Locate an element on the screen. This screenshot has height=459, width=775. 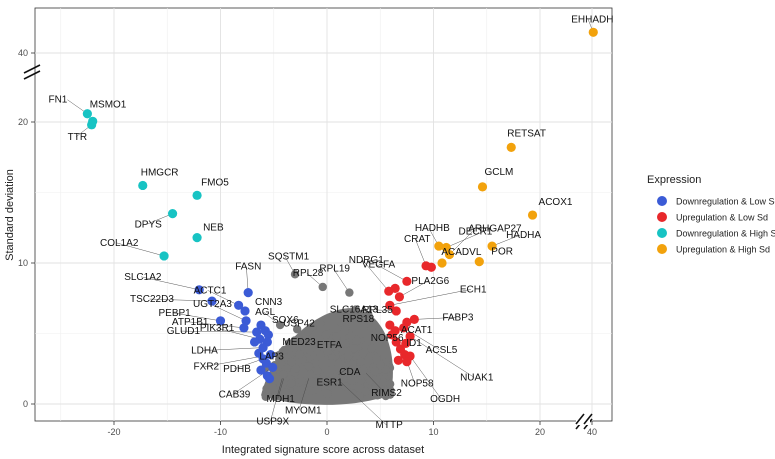
point-label-crat: CRAT is located at coordinates (417, 239).